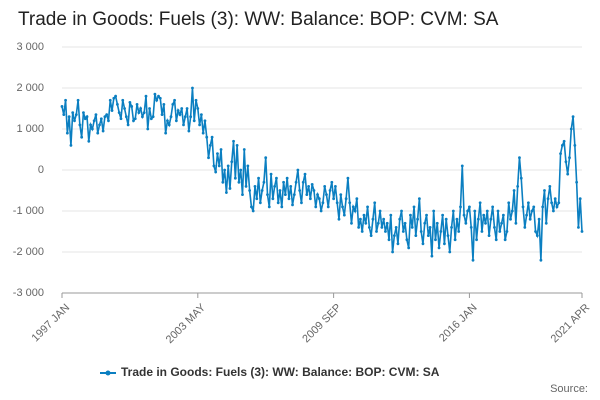 The width and height of the screenshot is (600, 400). I want to click on y-tick-label: 3 000, so click(30, 47).